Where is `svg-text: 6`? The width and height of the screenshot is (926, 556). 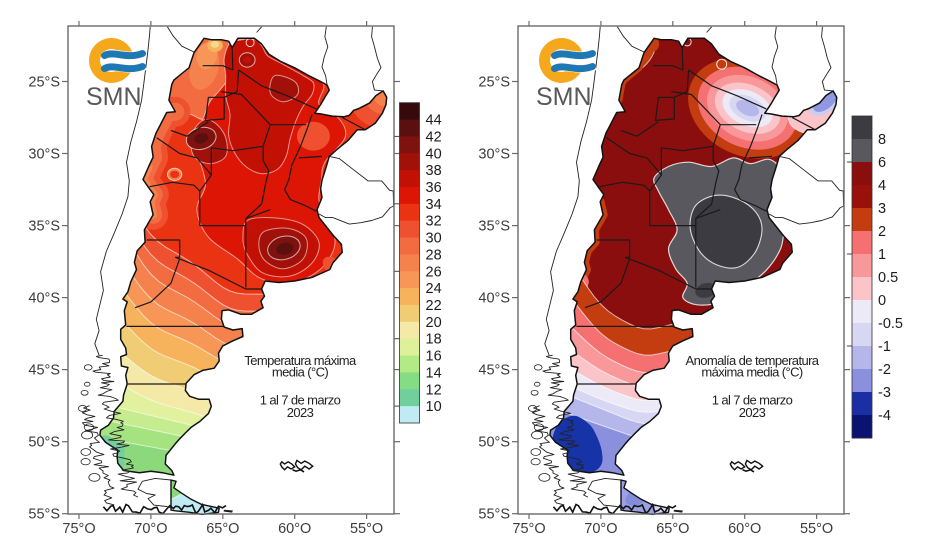
svg-text: 6 is located at coordinates (882, 163).